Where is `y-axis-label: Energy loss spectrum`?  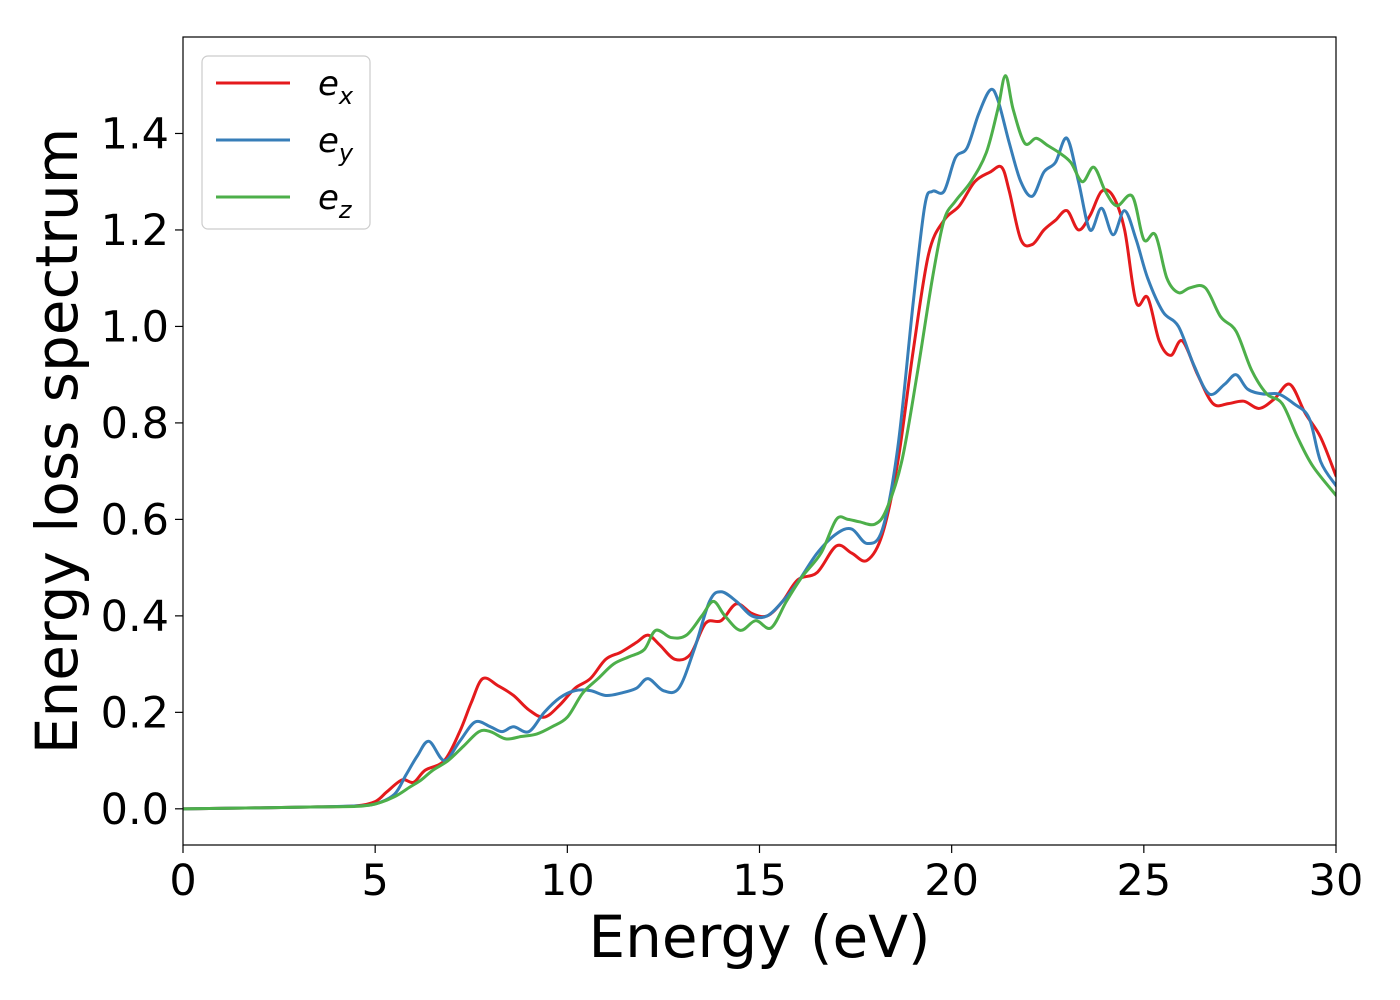
y-axis-label: Energy loss spectrum is located at coordinates (57, 441).